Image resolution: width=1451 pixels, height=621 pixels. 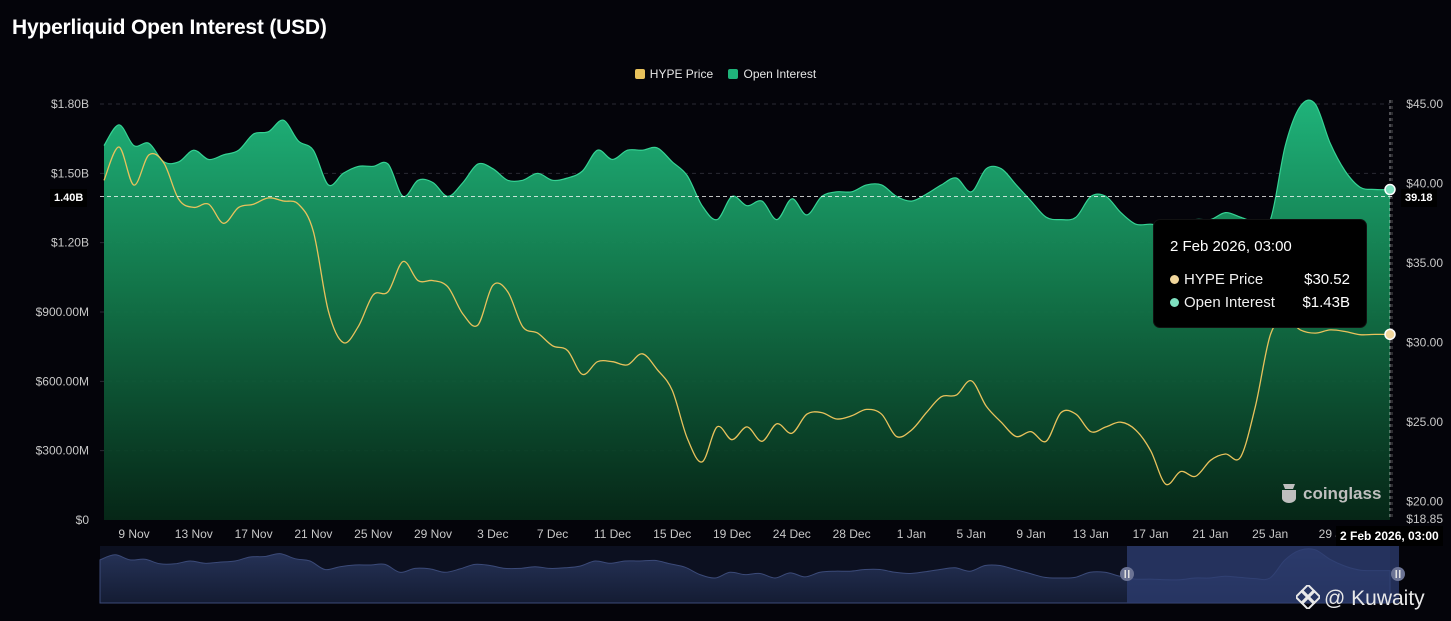 What do you see at coordinates (83, 520) in the screenshot?
I see `y-tick-left: $0` at bounding box center [83, 520].